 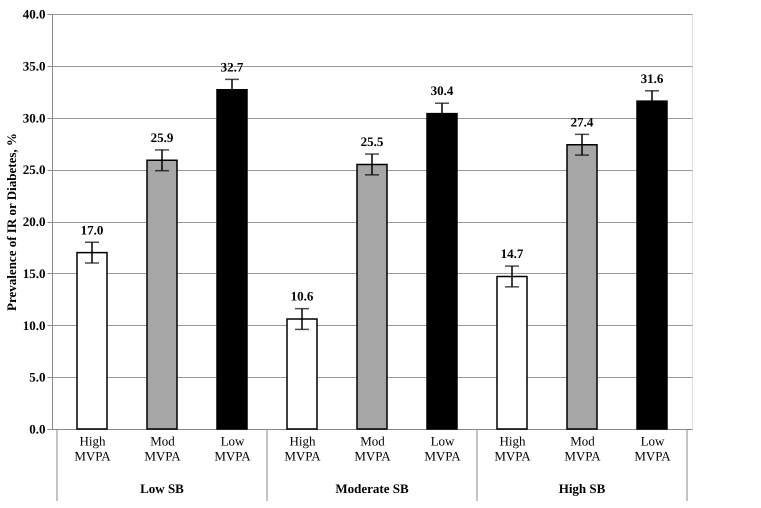 What do you see at coordinates (442, 90) in the screenshot?
I see `data-label: 30.4` at bounding box center [442, 90].